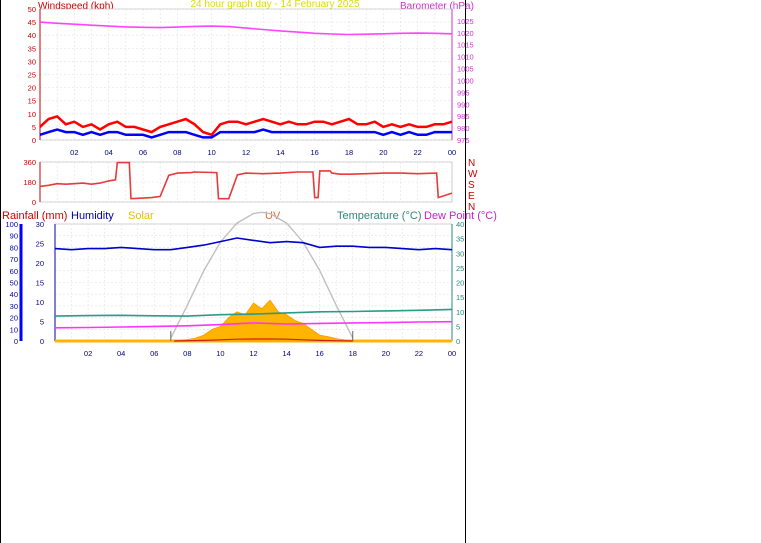  Describe the element at coordinates (463, 140) in the screenshot. I see `baro-ytick-975: 975` at that location.